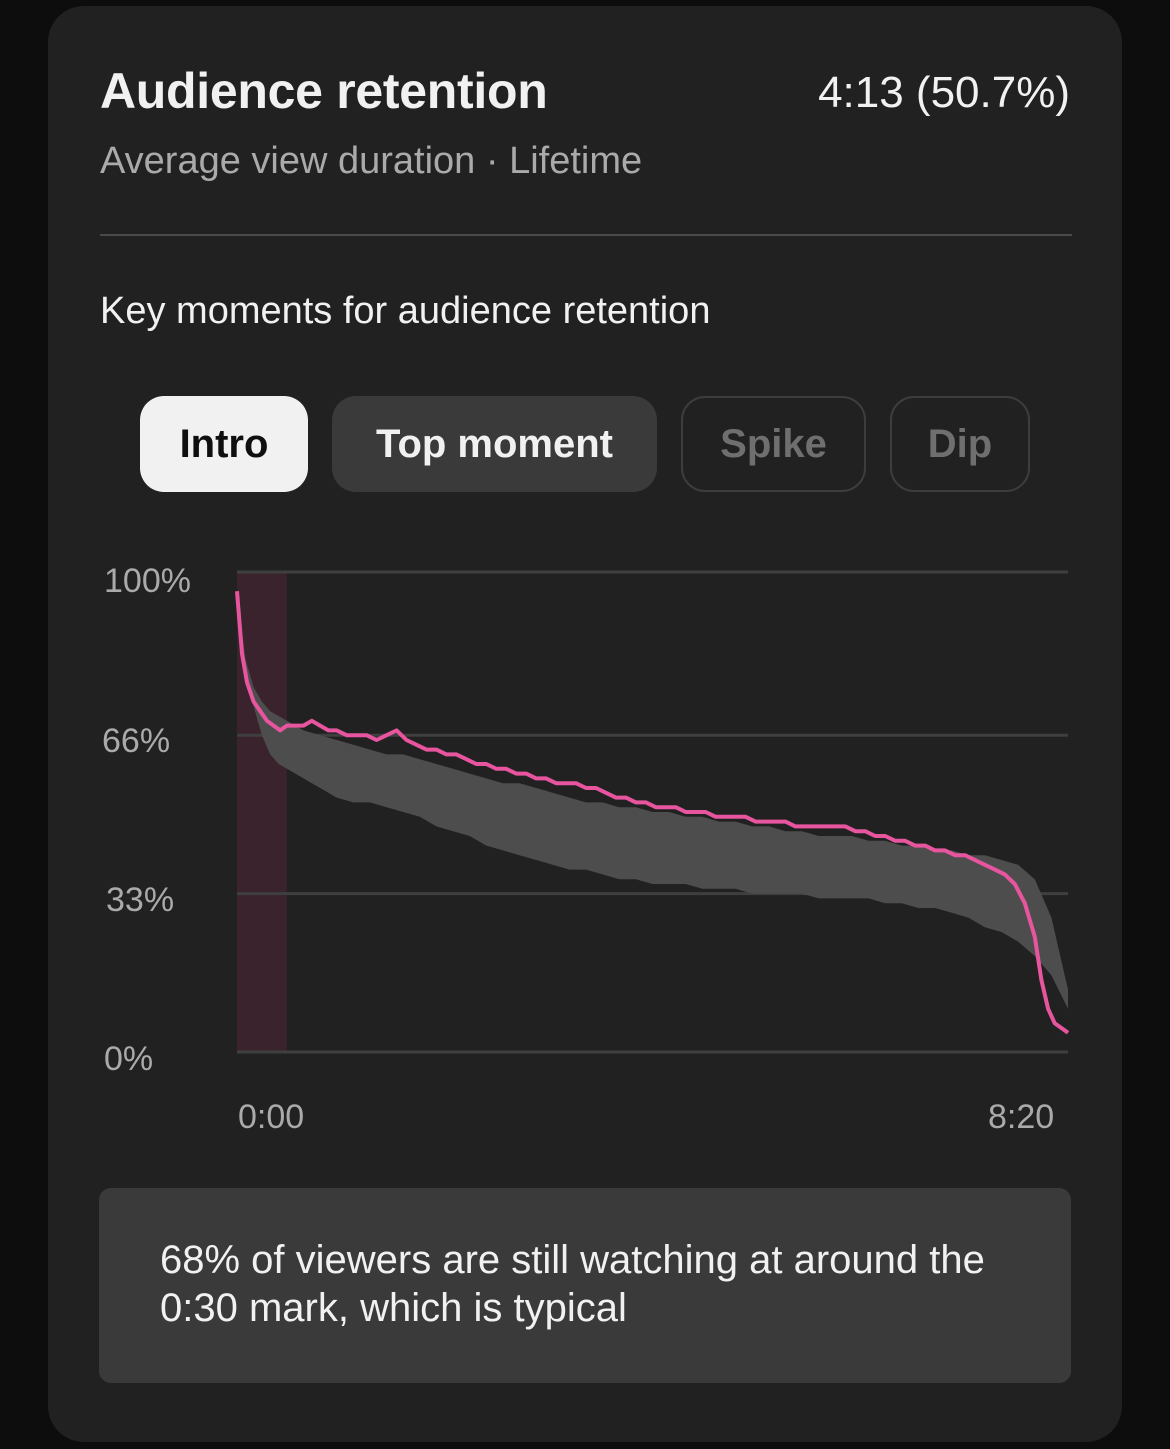 The width and height of the screenshot is (1170, 1449). What do you see at coordinates (224, 444) in the screenshot?
I see `chip-intro: Intro` at bounding box center [224, 444].